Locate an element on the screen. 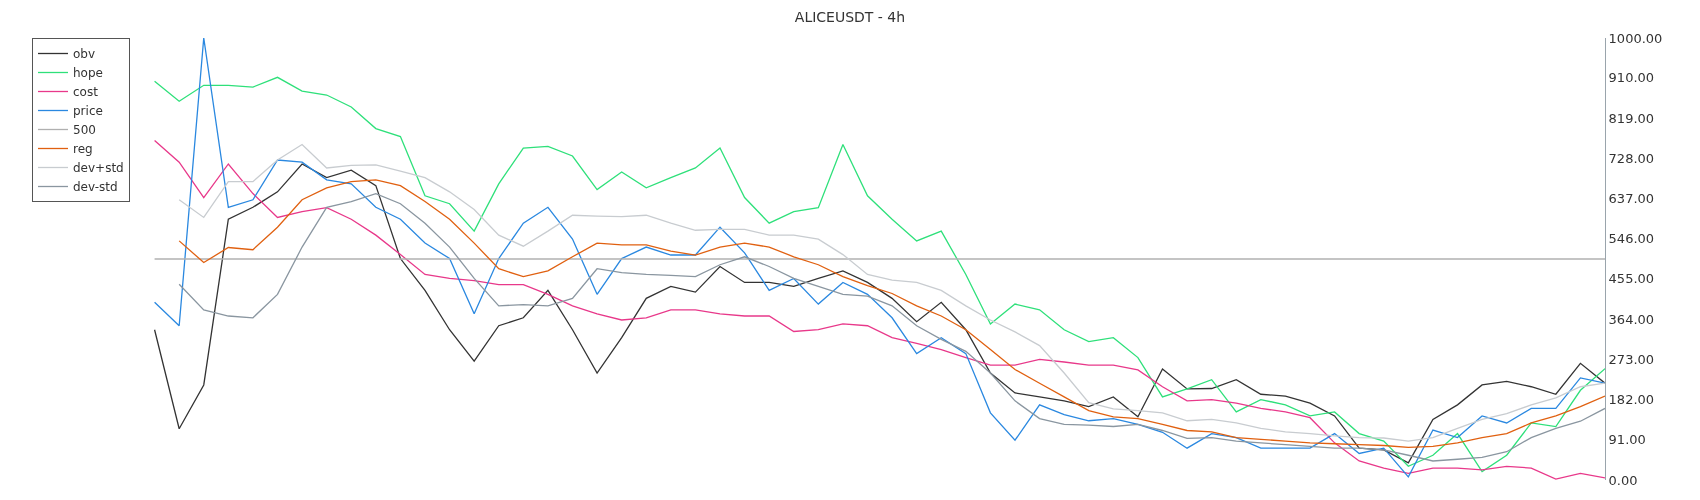  legend-label: obv is located at coordinates (84, 54).